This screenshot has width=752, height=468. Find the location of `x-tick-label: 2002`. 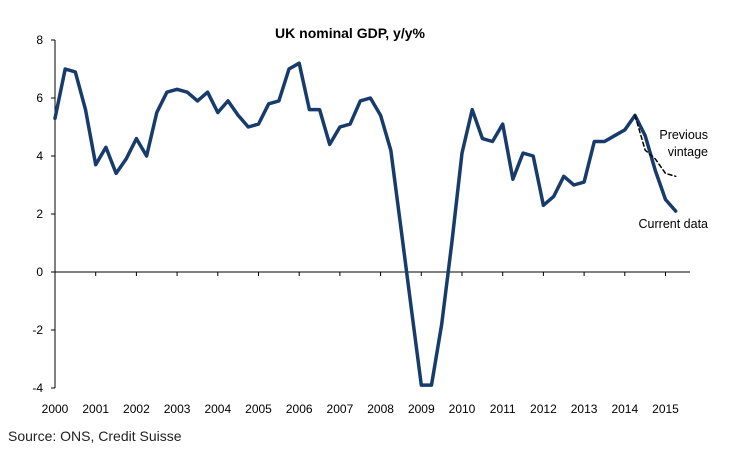

x-tick-label: 2002 is located at coordinates (136, 409).